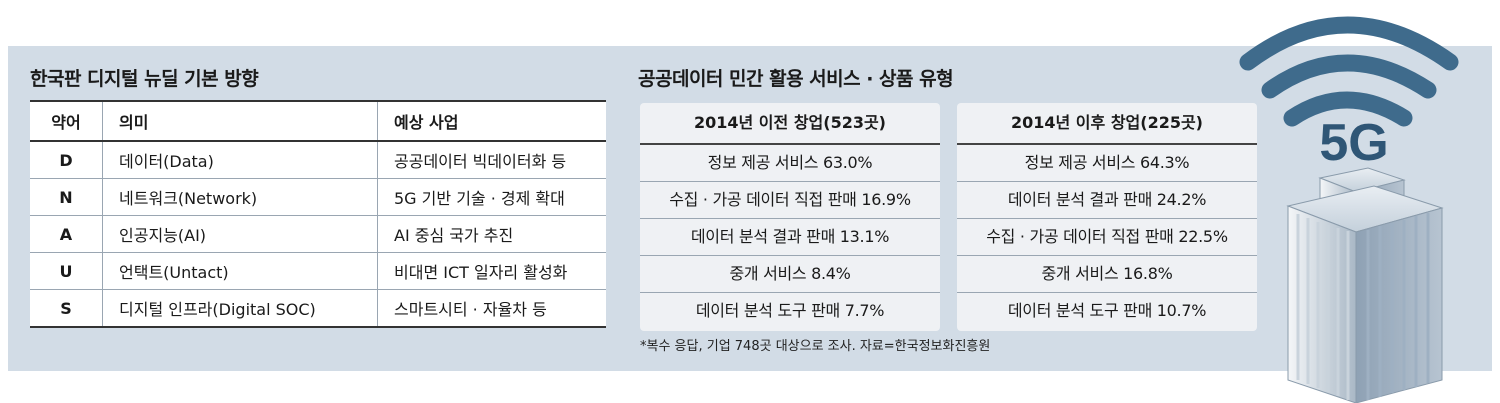  What do you see at coordinates (1107, 124) in the screenshot?
I see `after-2014-header: 2014년 이후 창업(225곳)` at bounding box center [1107, 124].